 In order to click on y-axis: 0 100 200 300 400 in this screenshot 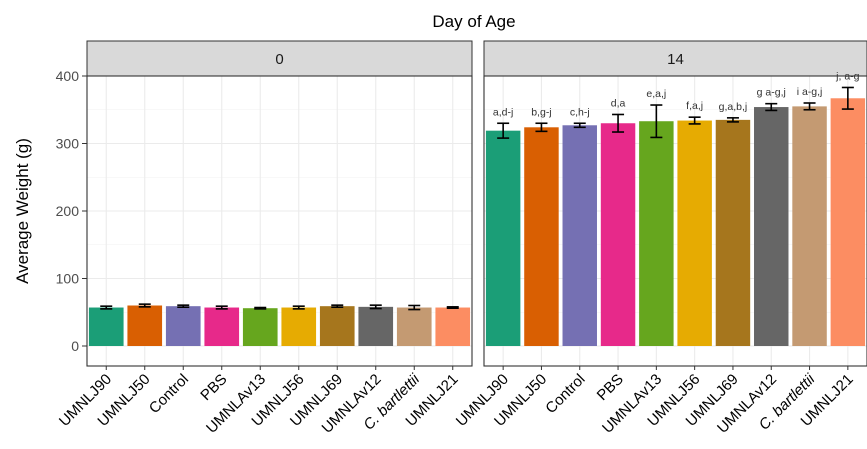, I will do `click(71, 211)`.